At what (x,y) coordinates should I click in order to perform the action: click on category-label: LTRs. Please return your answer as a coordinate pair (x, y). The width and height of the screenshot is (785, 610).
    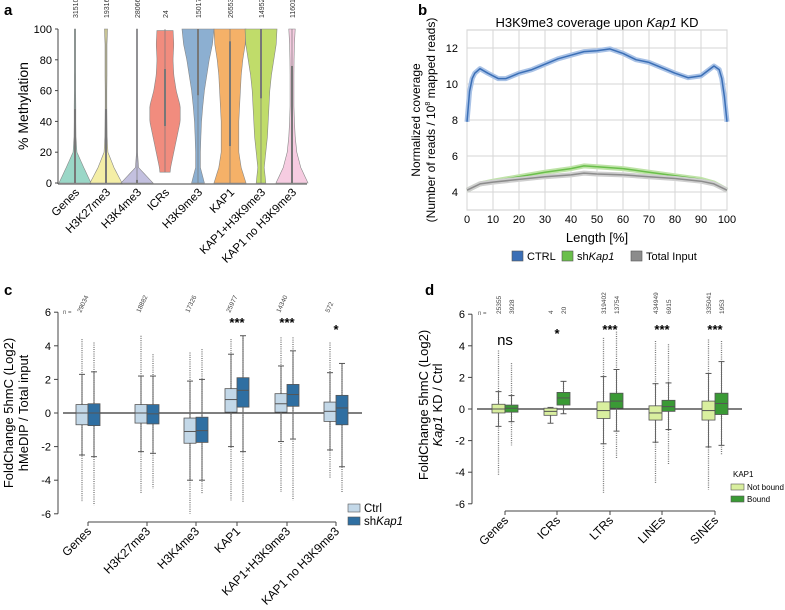
    Looking at the image, I should click on (602, 528).